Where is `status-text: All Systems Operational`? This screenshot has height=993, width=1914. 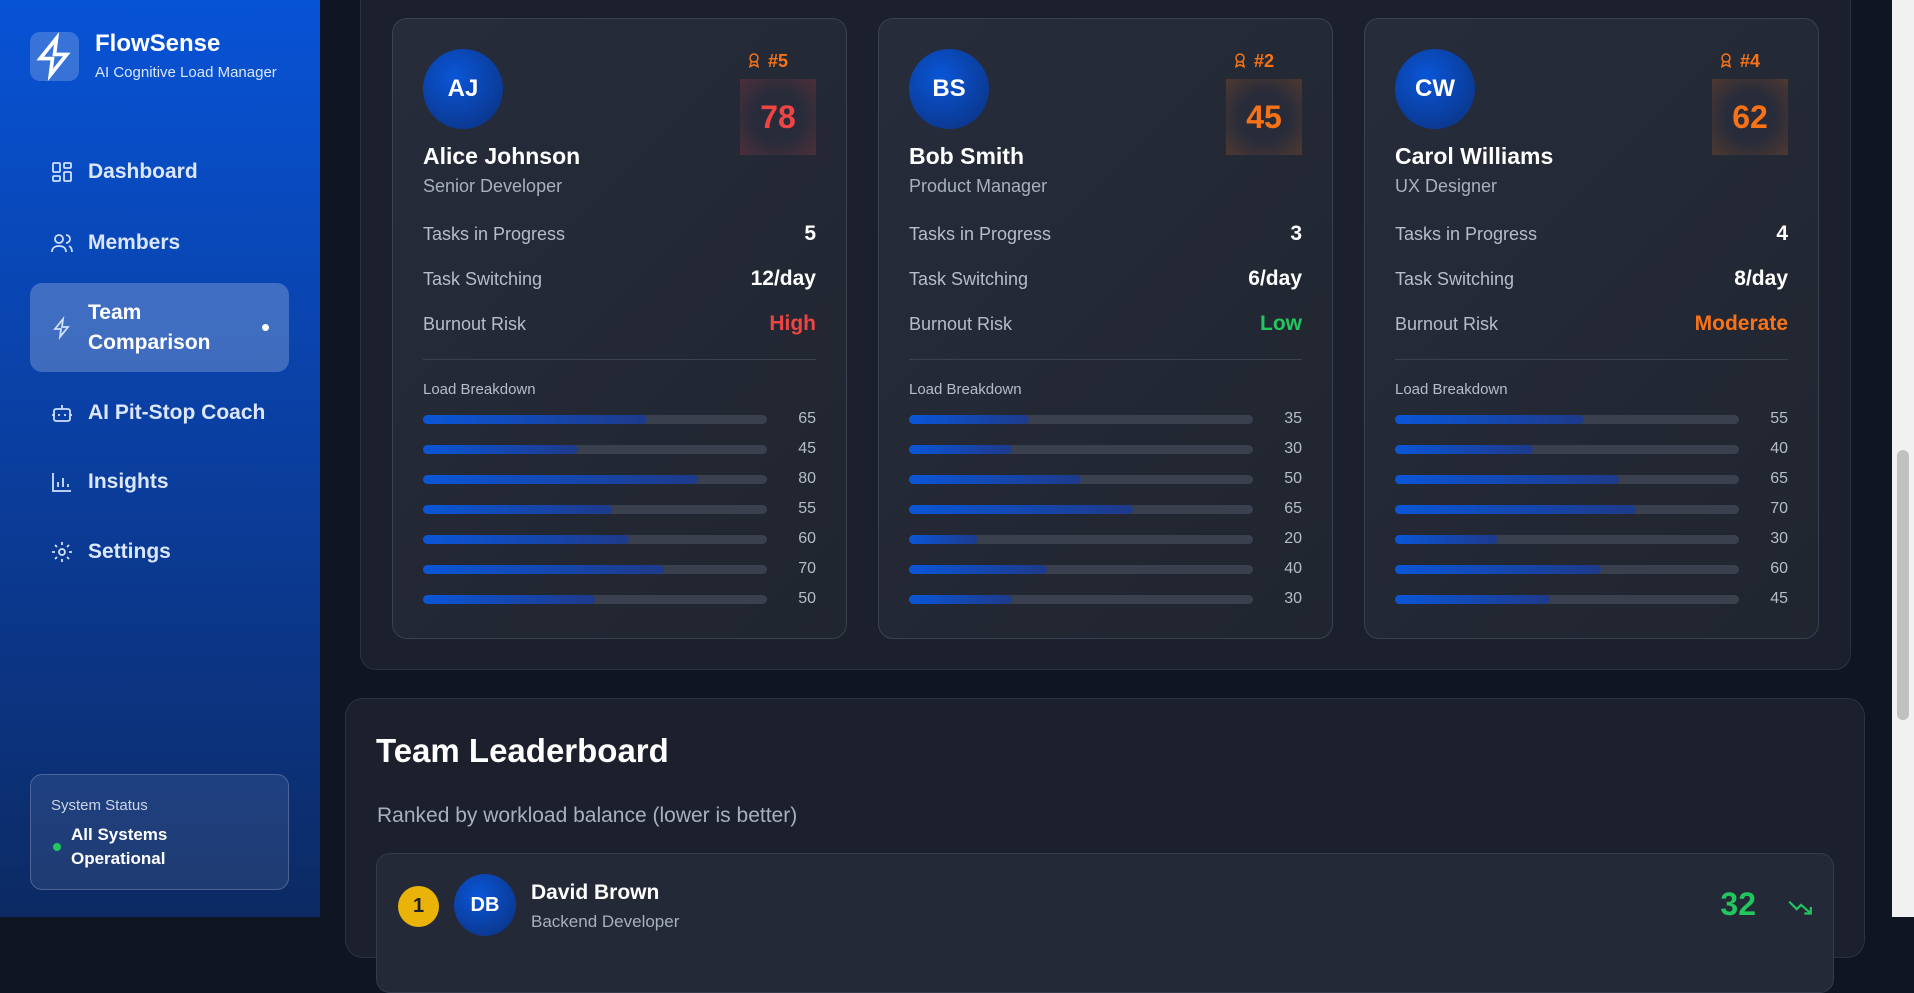 status-text: All Systems Operational is located at coordinates (119, 846).